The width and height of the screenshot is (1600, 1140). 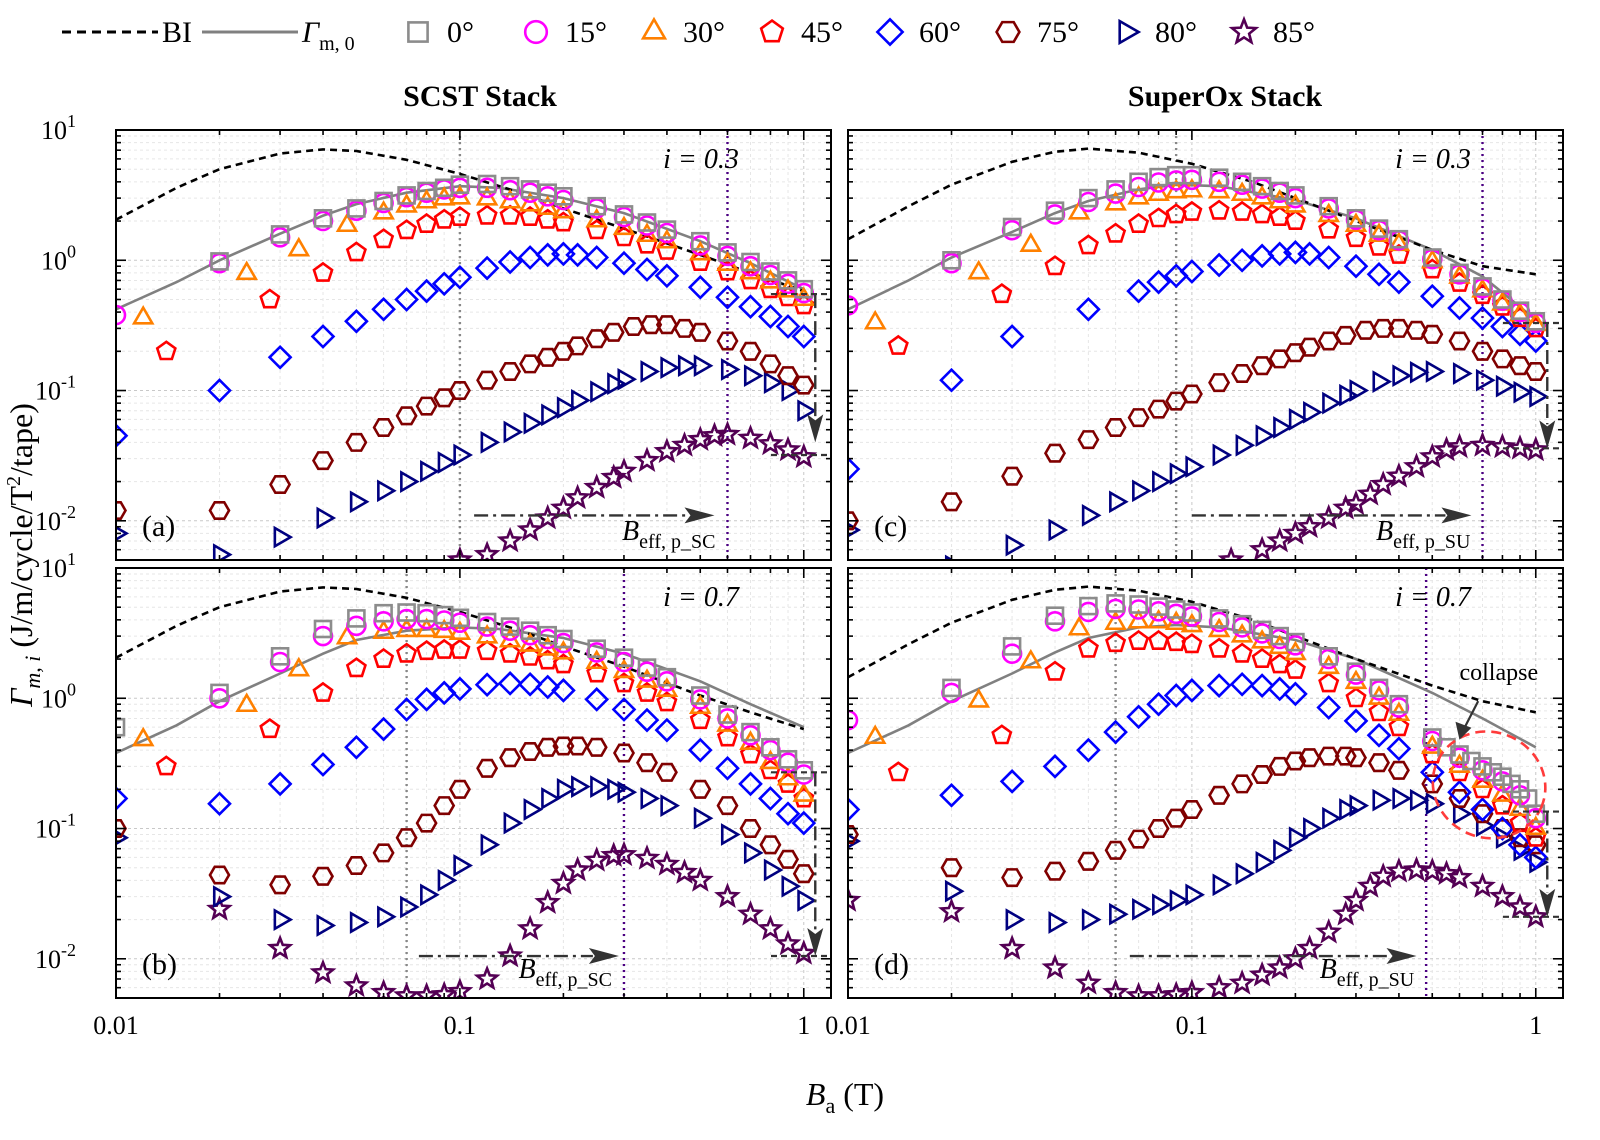 I want to click on point-a-a80-23-shape, so click(x=730, y=369).